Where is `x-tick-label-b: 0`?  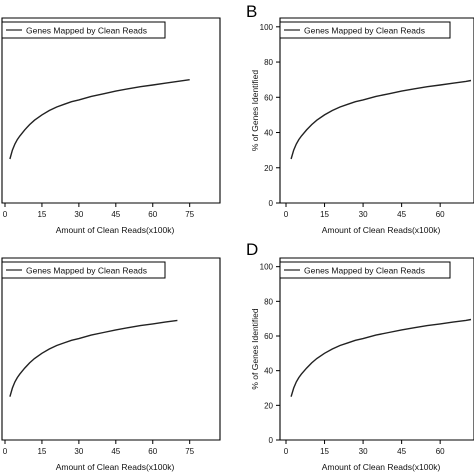
x-tick-label-b: 0 is located at coordinates (286, 214).